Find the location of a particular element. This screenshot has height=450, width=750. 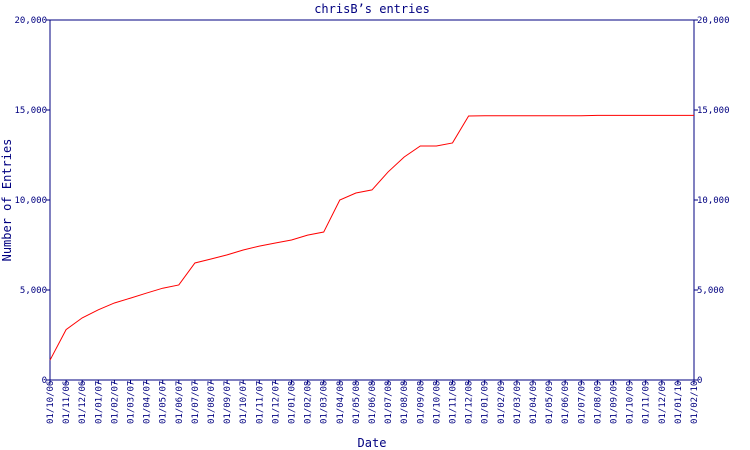

x-tick-label: 01/11/07 is located at coordinates (260, 402).